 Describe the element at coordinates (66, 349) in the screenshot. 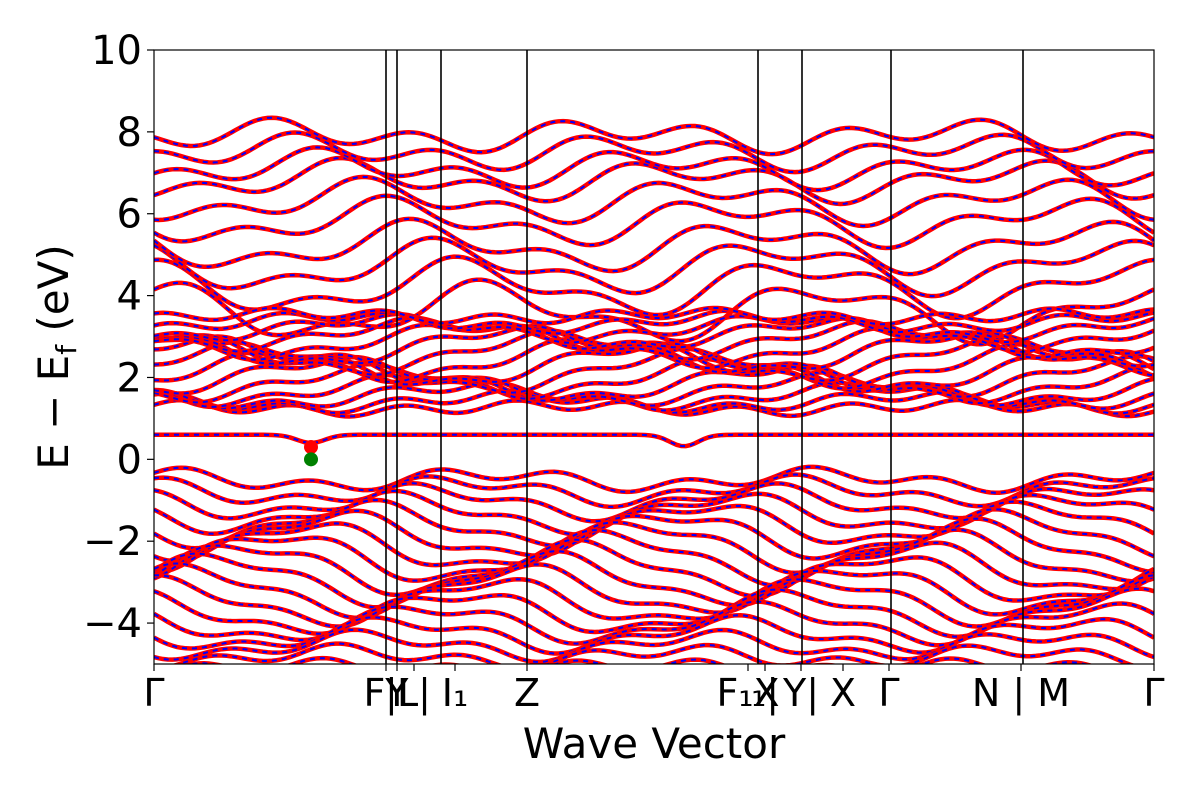

I see `y-axis-label-sub: f` at that location.